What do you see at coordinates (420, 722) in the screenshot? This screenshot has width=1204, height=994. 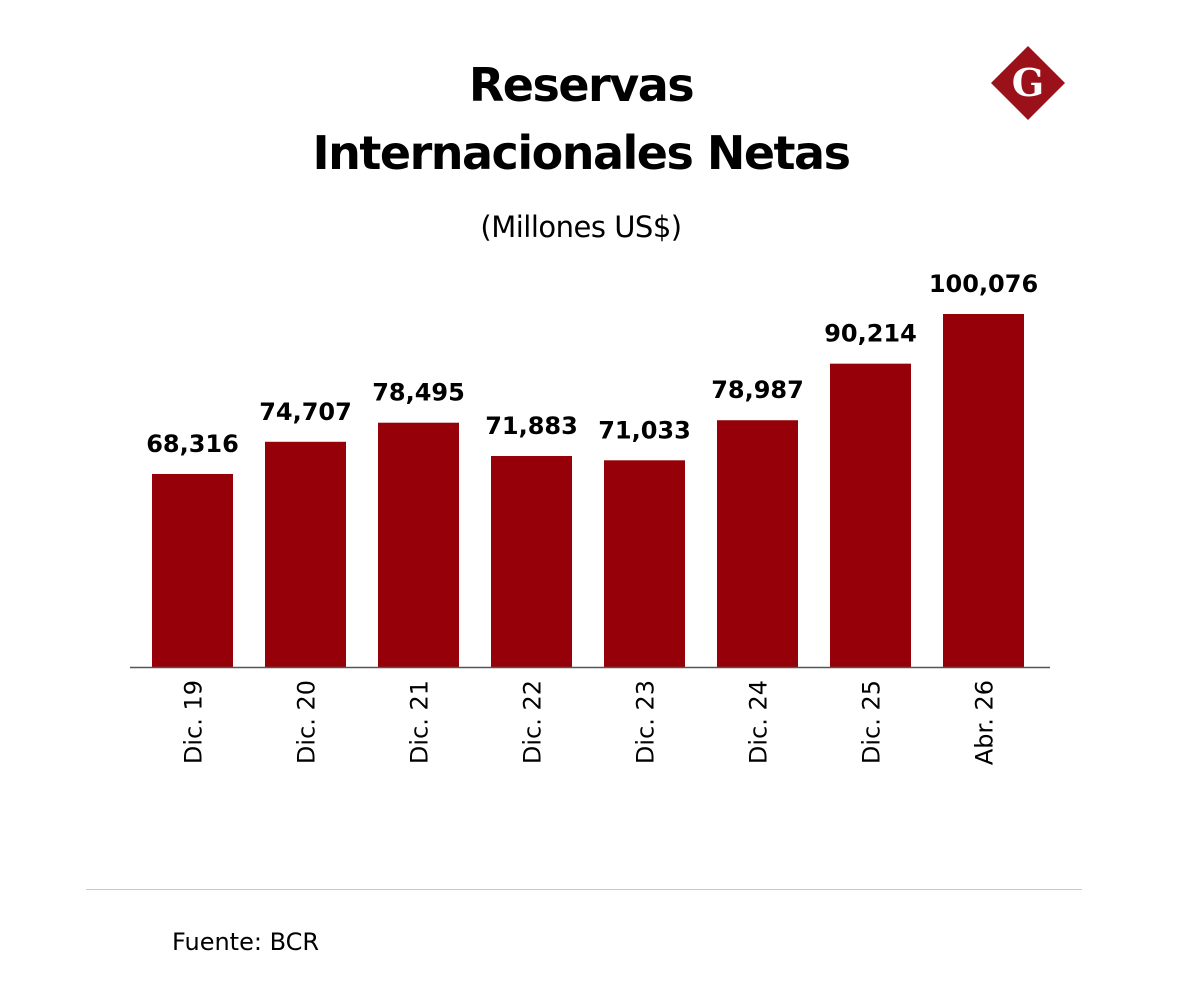 I see `x-tick-label-2: Dic. 21` at bounding box center [420, 722].